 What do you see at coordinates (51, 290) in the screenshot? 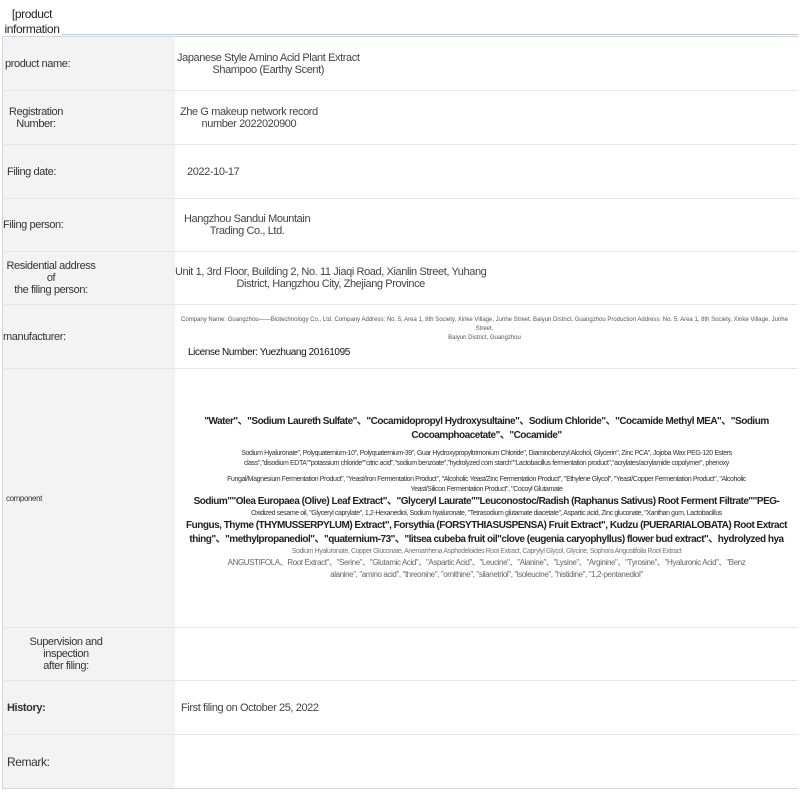
I see `label-text: the filing person:` at bounding box center [51, 290].